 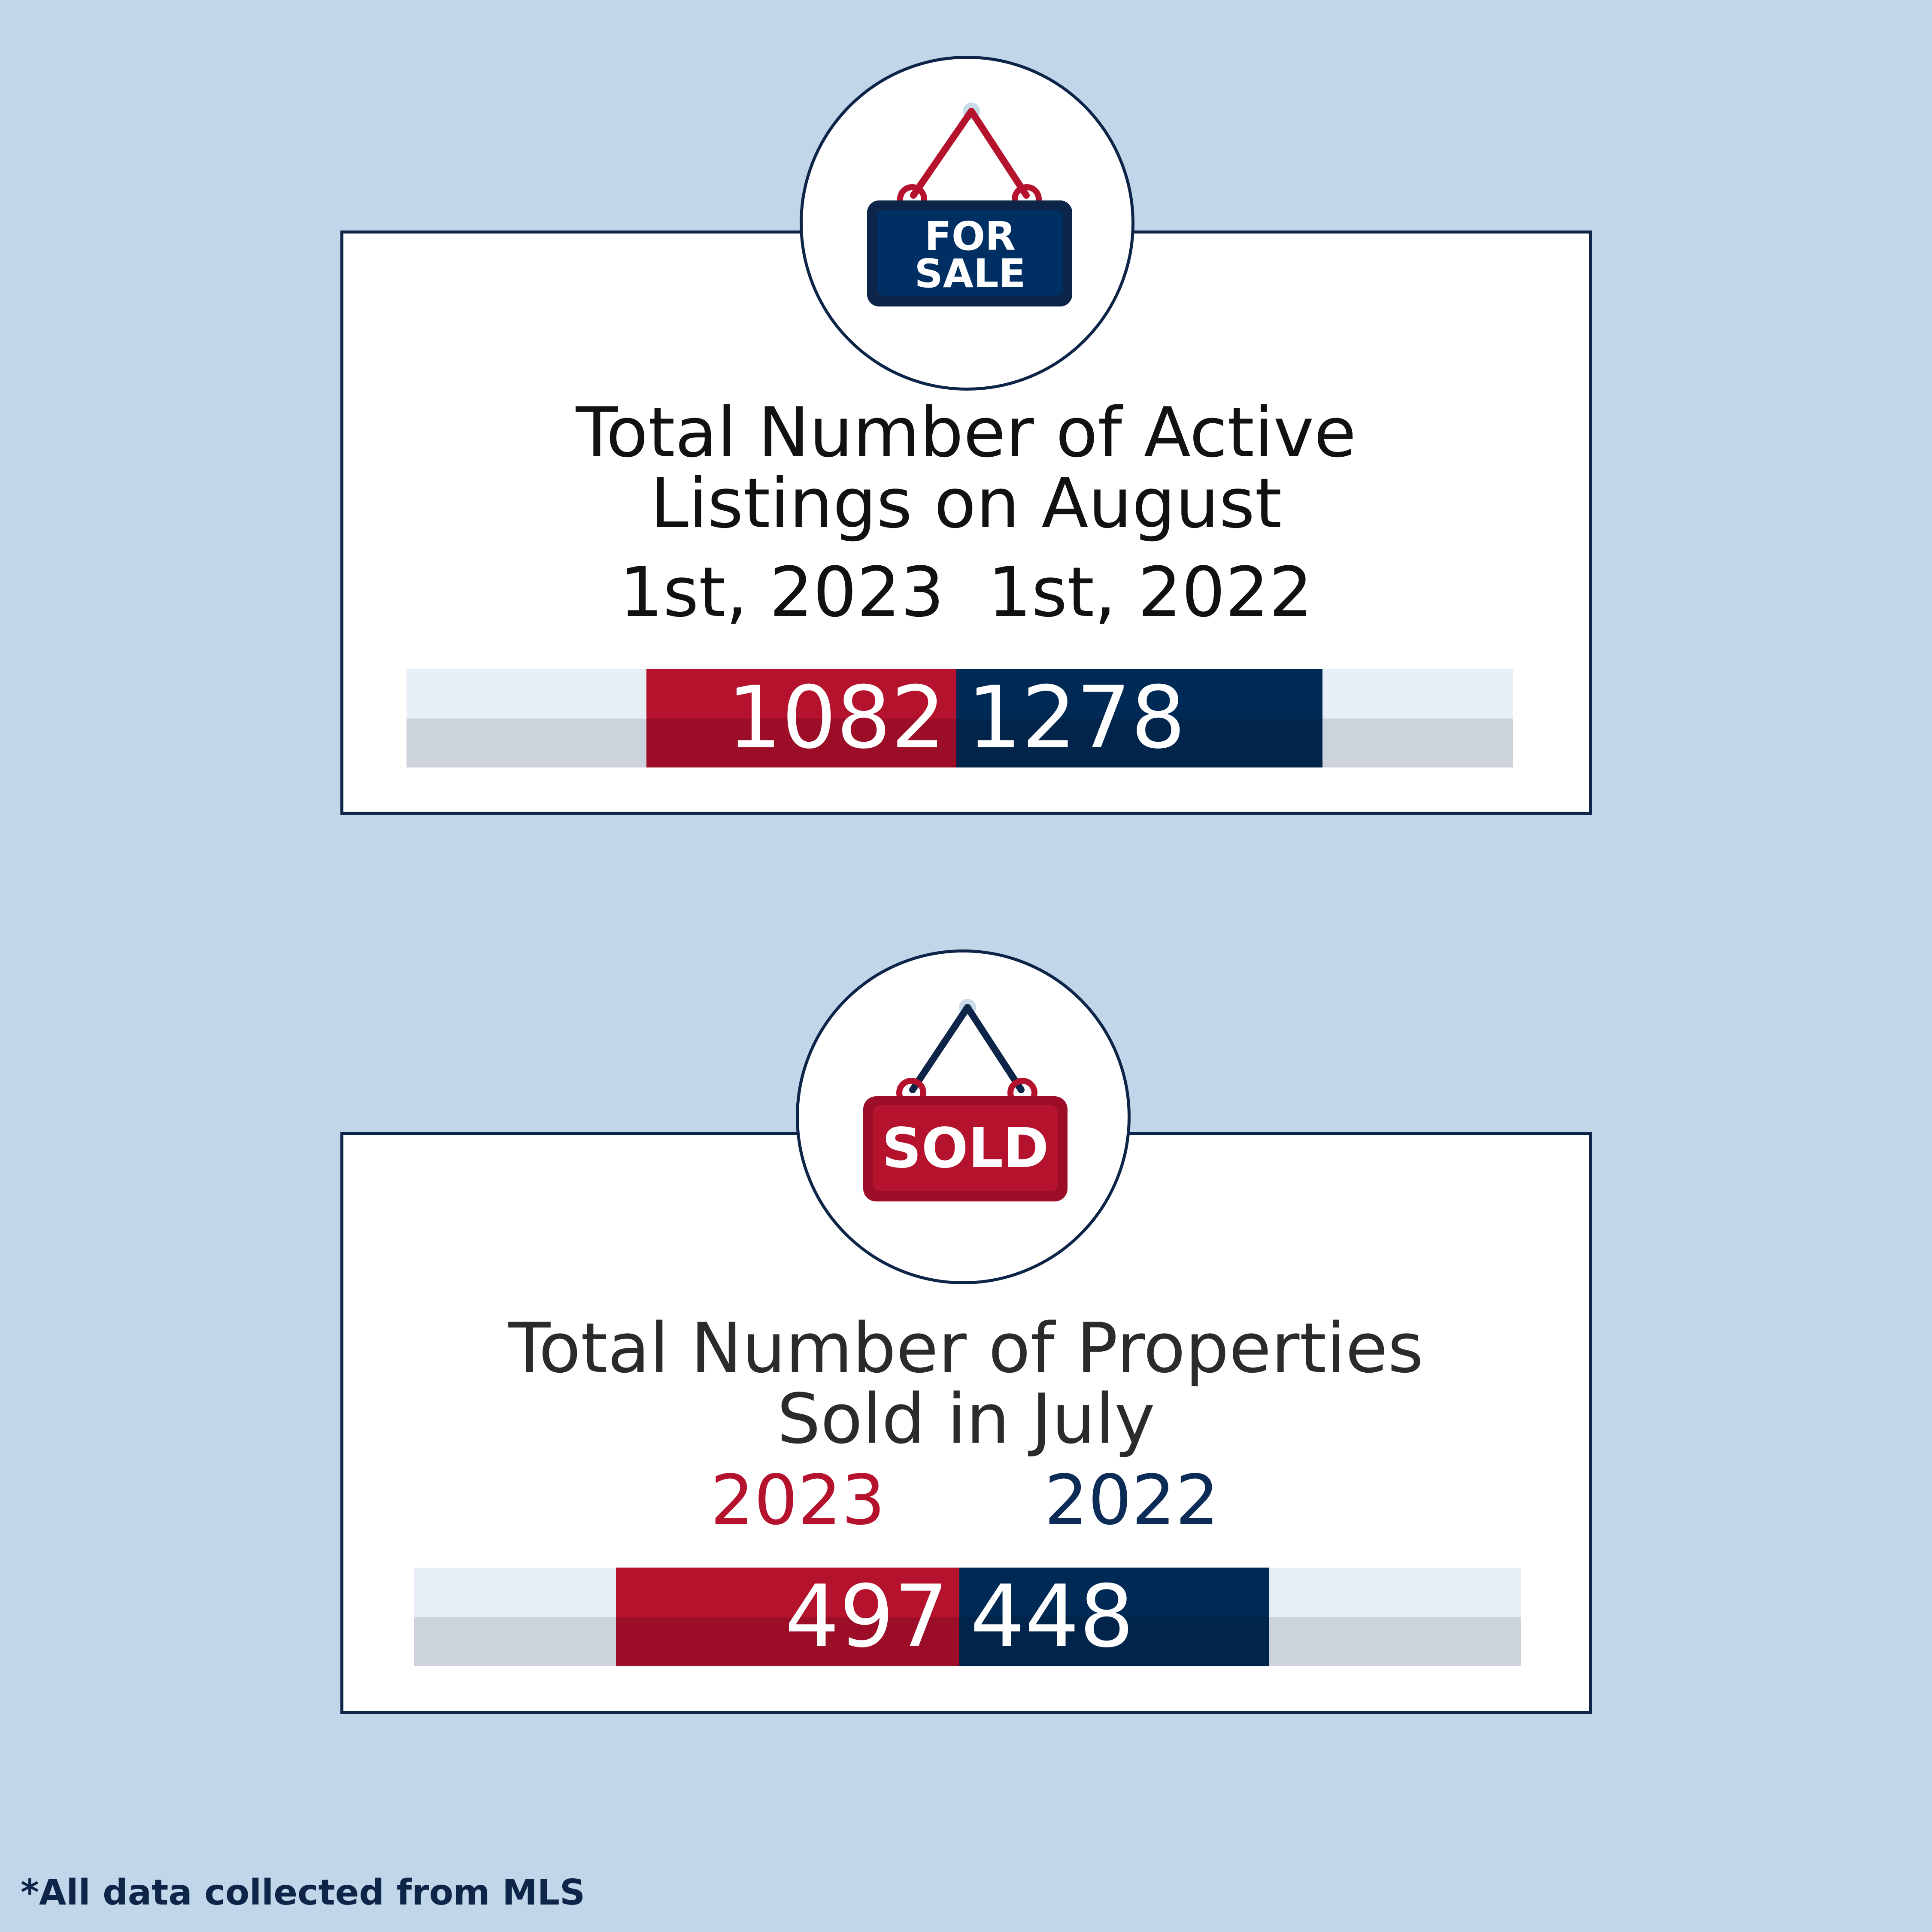 I want to click on sold-properties-bar-2023: 497, so click(x=787, y=1617).